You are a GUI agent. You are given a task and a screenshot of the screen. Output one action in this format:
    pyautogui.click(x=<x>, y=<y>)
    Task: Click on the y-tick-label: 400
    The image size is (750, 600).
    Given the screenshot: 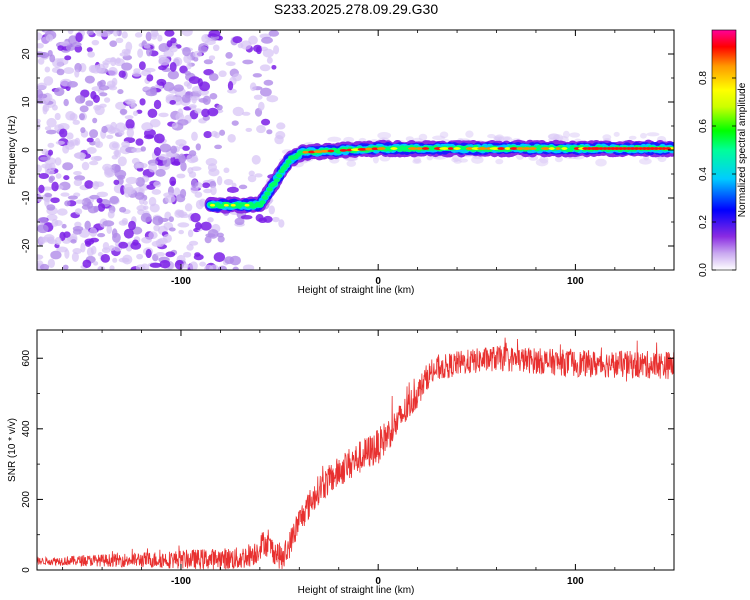 What is the action you would take?
    pyautogui.click(x=26, y=428)
    